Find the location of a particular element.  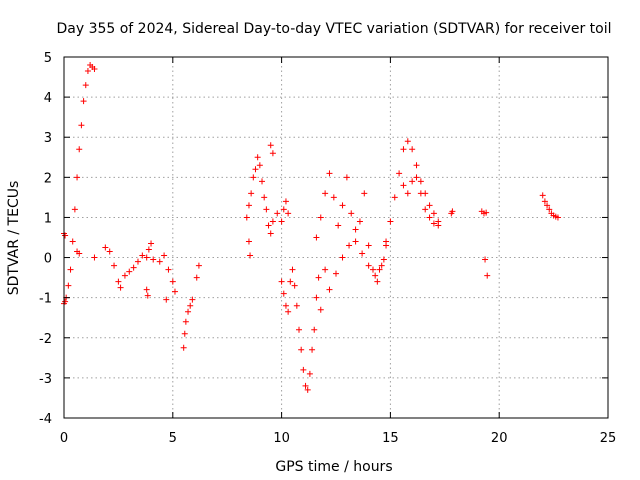

series-morning-dip is located at coordinates (129, 265).